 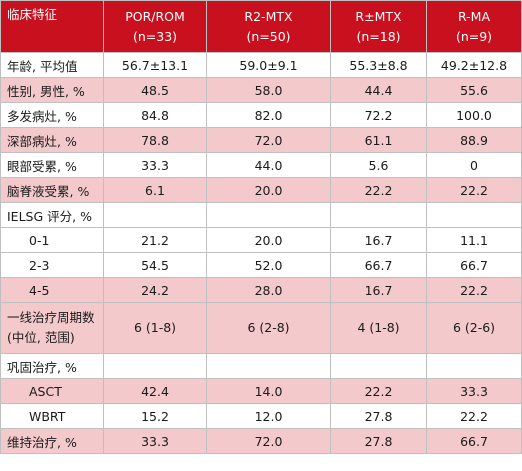 What do you see at coordinates (155, 36) in the screenshot?
I see `header-col-n: (n=33)` at bounding box center [155, 36].